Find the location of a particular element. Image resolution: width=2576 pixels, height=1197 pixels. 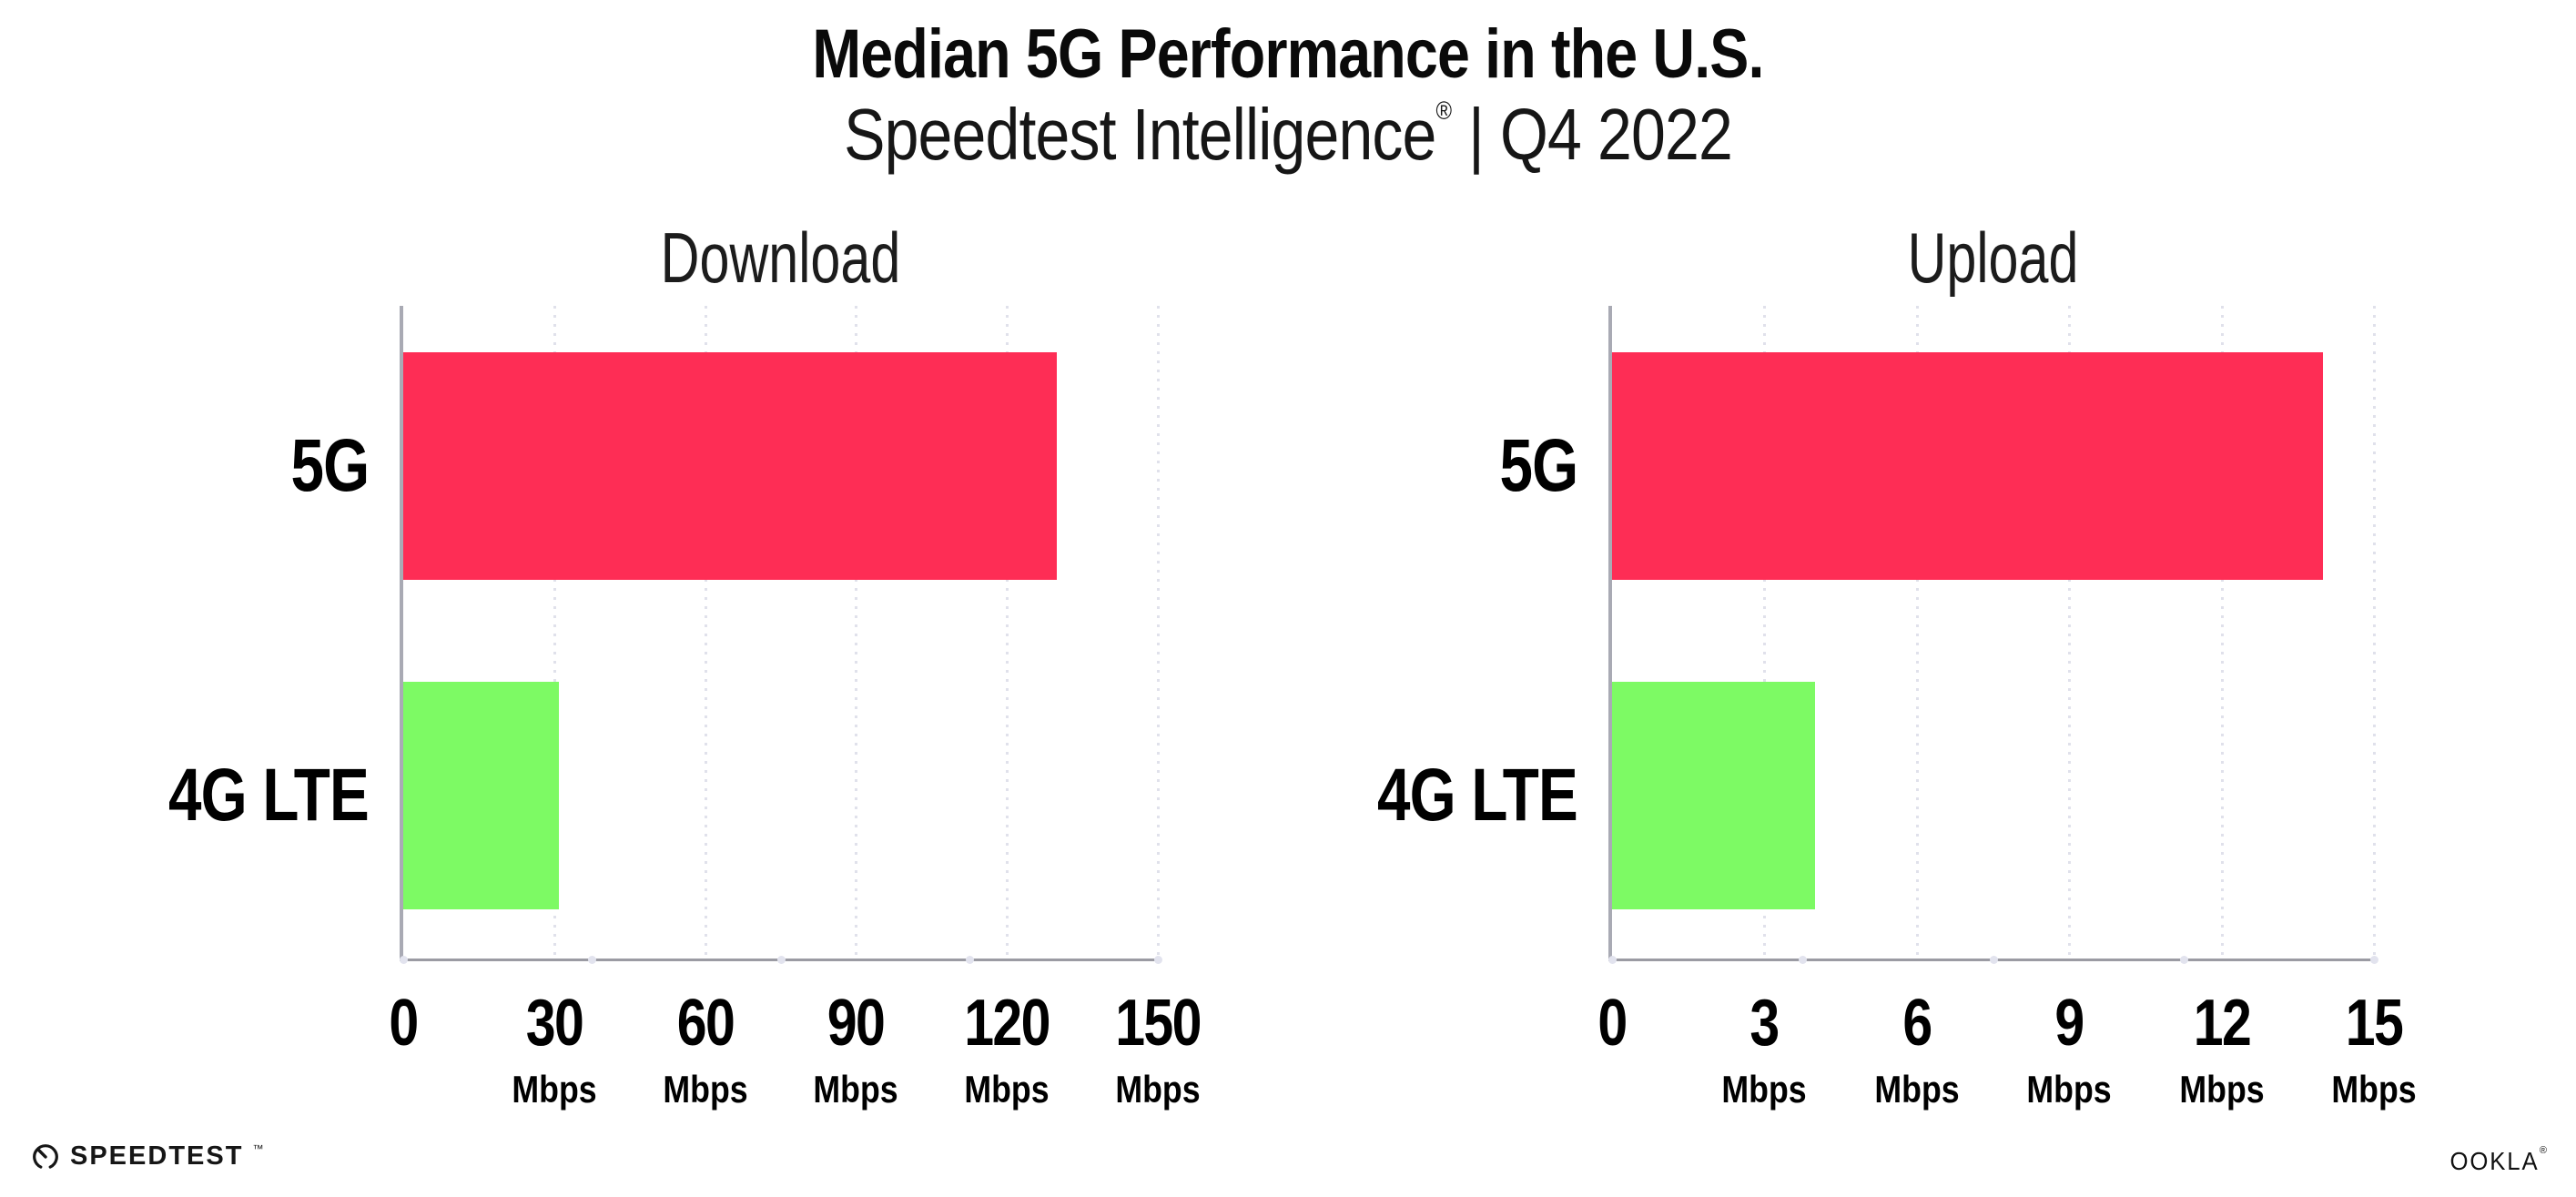

tick-label: 60 Mbps is located at coordinates (705, 1049).